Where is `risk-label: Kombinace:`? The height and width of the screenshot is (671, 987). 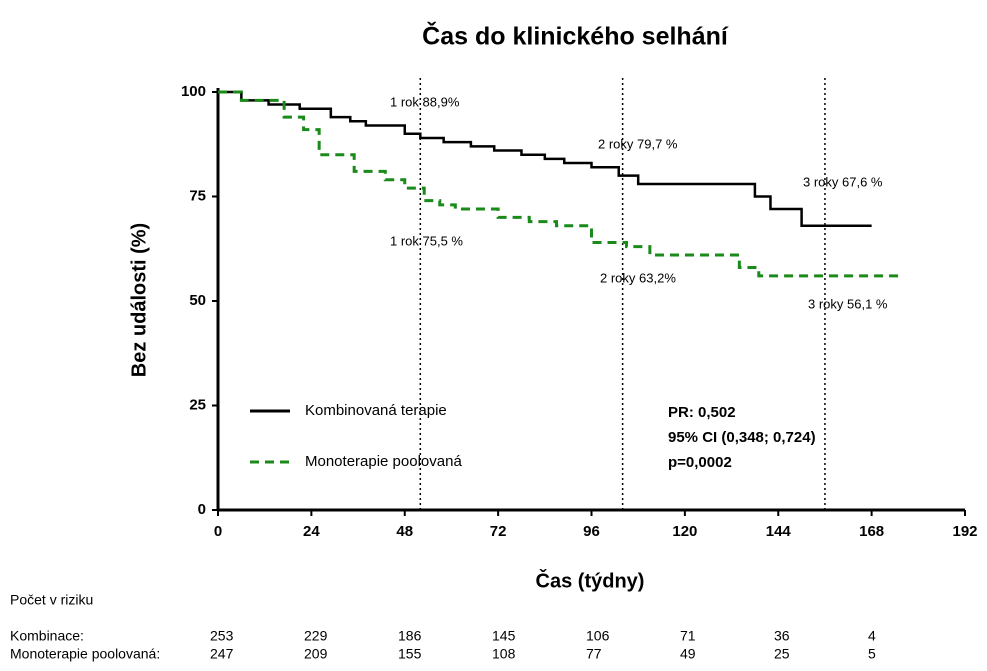
risk-label: Kombinace: is located at coordinates (47, 636).